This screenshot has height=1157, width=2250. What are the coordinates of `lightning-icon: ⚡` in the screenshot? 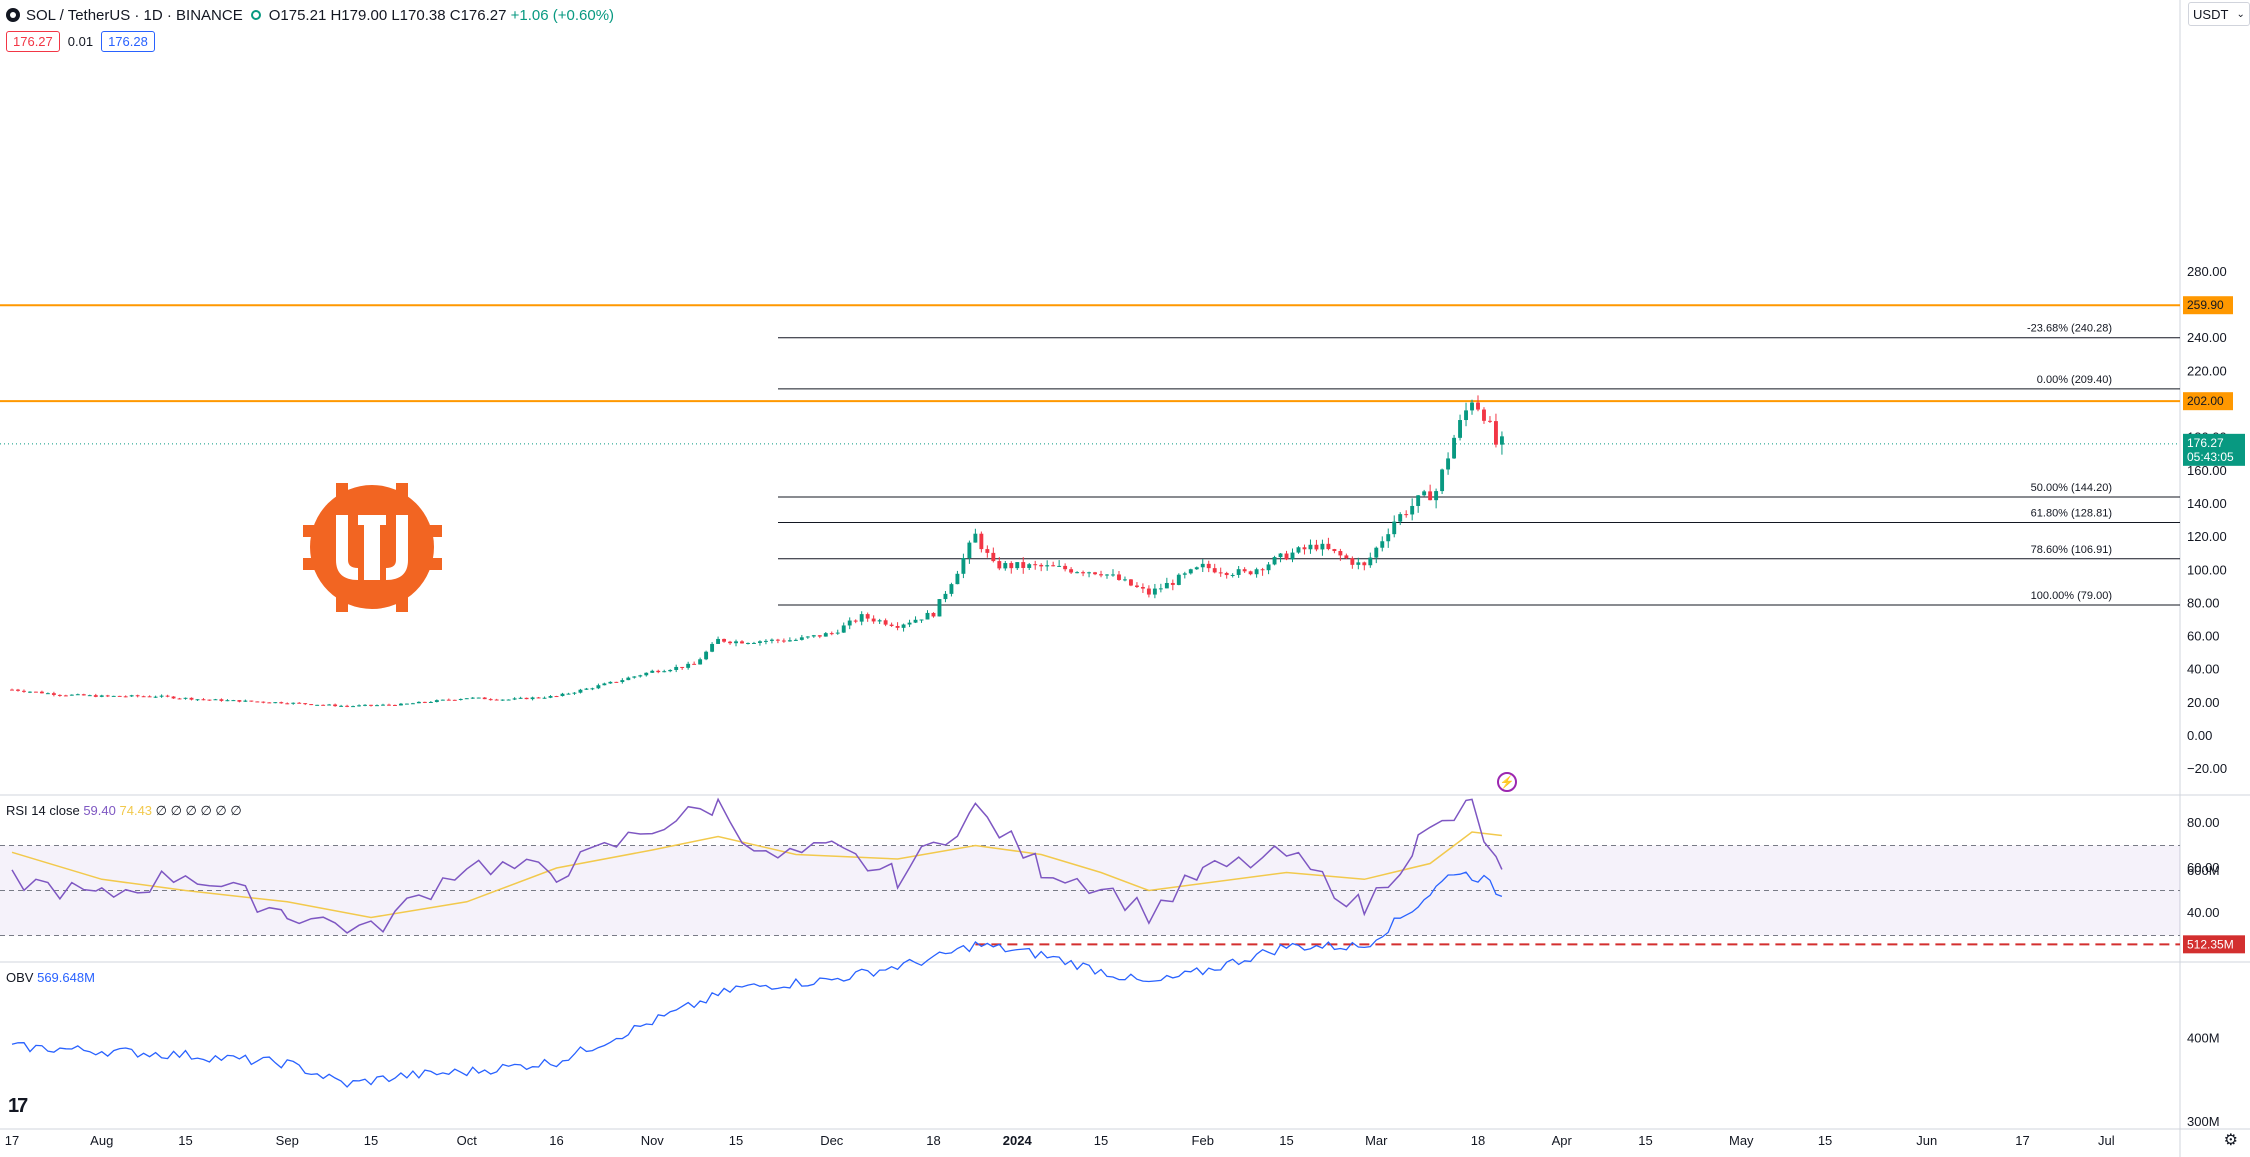 It's located at (1507, 782).